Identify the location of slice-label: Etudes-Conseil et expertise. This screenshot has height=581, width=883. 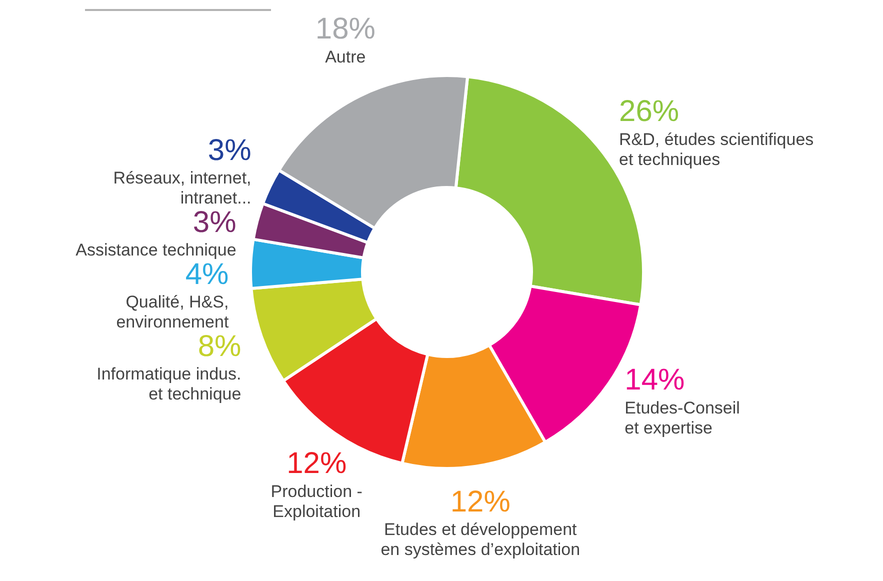
(682, 418).